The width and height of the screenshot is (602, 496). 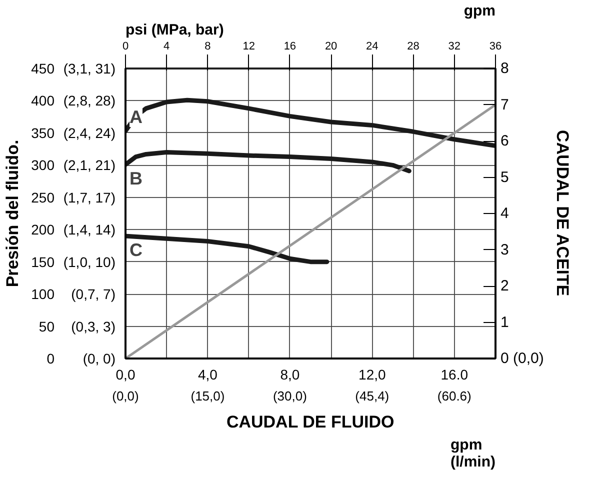 I want to click on y2-axis-title: CAUDAL DE ACEITE, so click(x=562, y=213).